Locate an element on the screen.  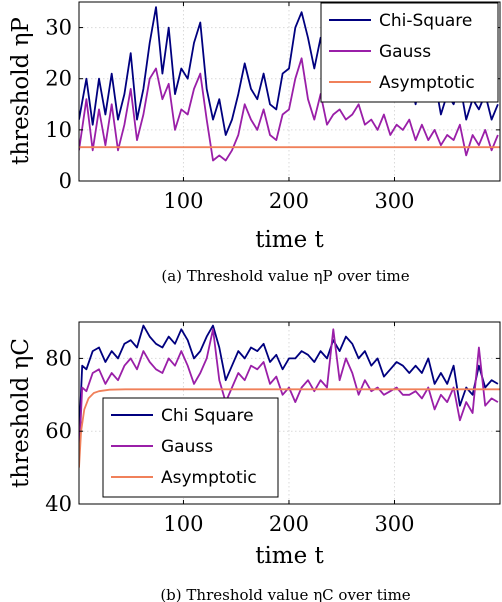
y-axis-label: threshold ηC is located at coordinates (21, 413).